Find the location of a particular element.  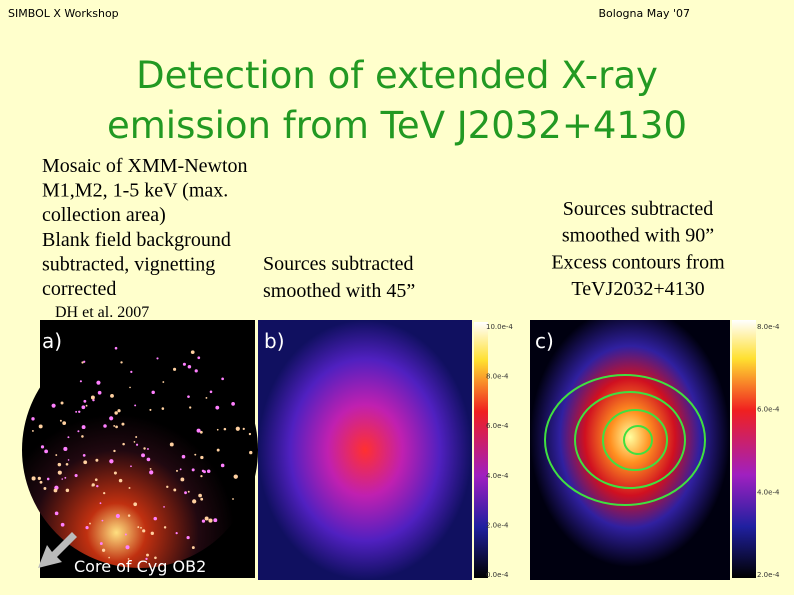

panel-label: c) is located at coordinates (544, 341).